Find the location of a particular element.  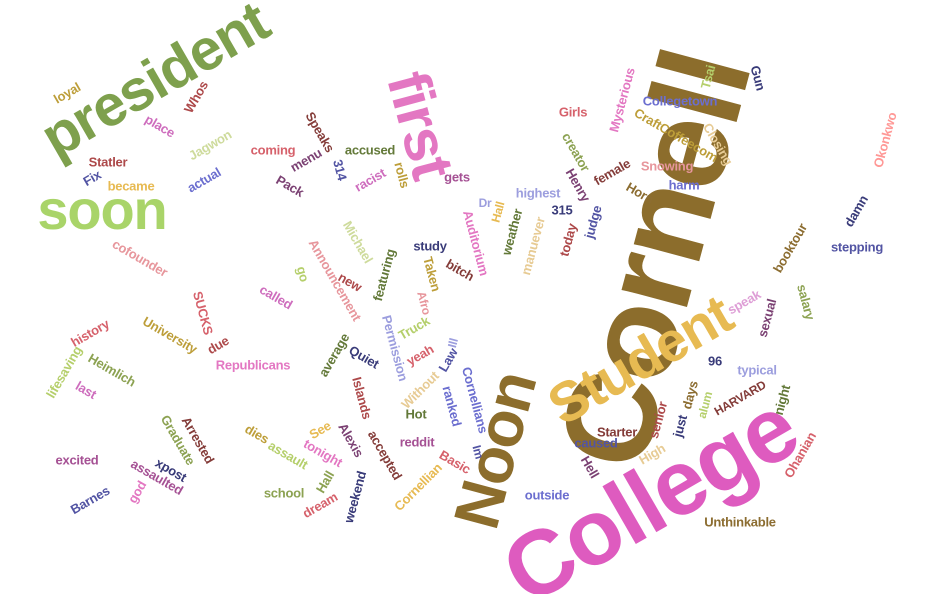

word-starter: Starter is located at coordinates (617, 432).